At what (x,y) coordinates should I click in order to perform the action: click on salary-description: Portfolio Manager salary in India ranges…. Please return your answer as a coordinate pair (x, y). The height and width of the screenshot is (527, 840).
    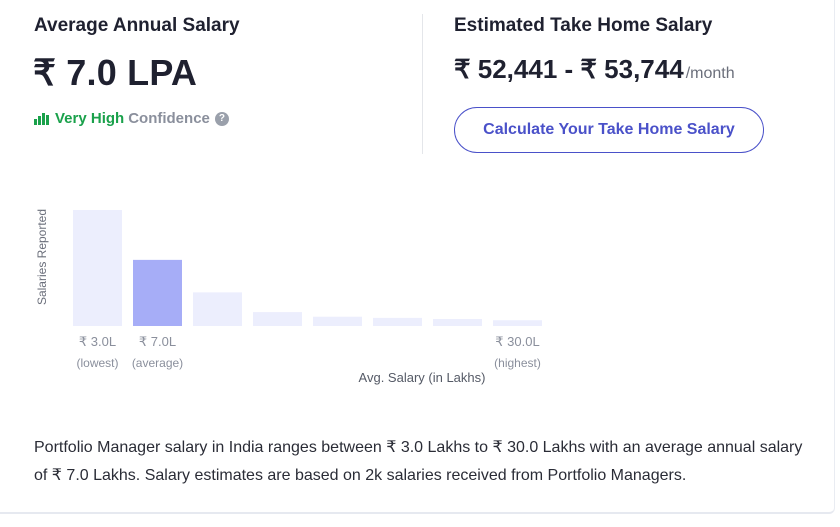
    Looking at the image, I should click on (418, 461).